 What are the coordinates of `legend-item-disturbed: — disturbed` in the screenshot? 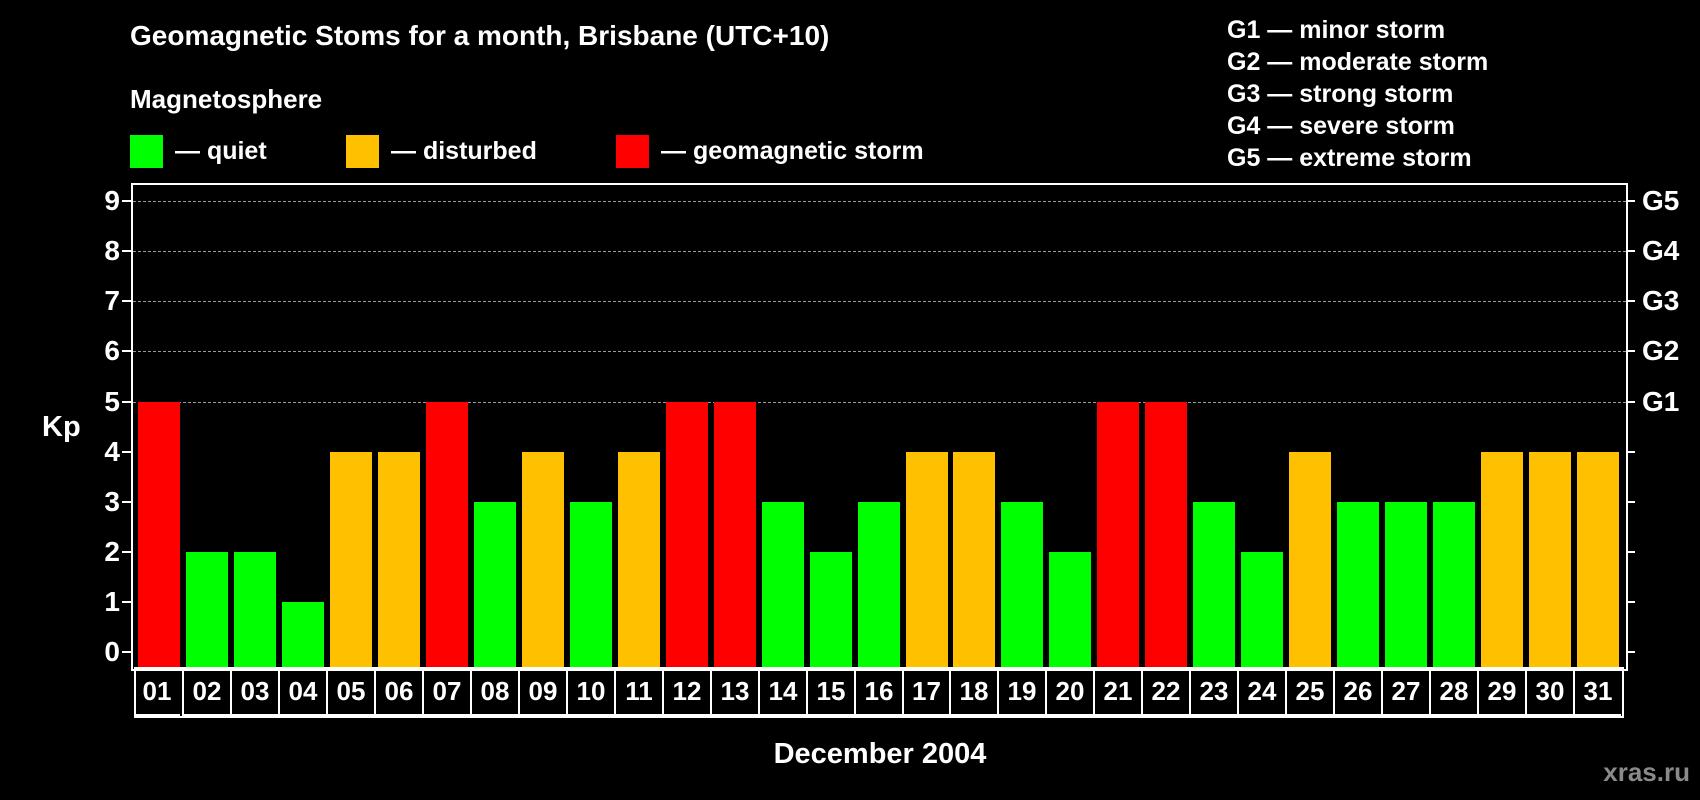 It's located at (441, 151).